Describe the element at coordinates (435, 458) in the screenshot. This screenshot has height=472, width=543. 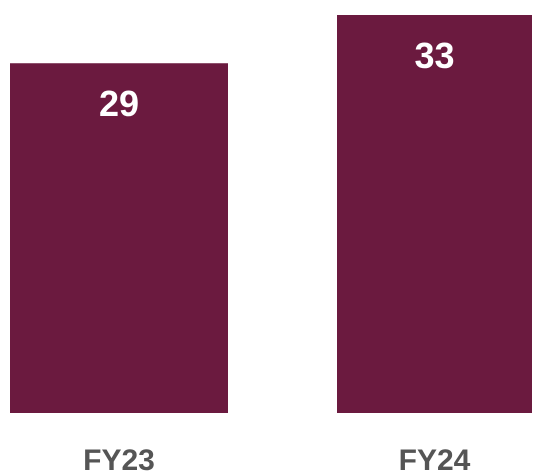
I see `x-tick-label: FY24` at that location.